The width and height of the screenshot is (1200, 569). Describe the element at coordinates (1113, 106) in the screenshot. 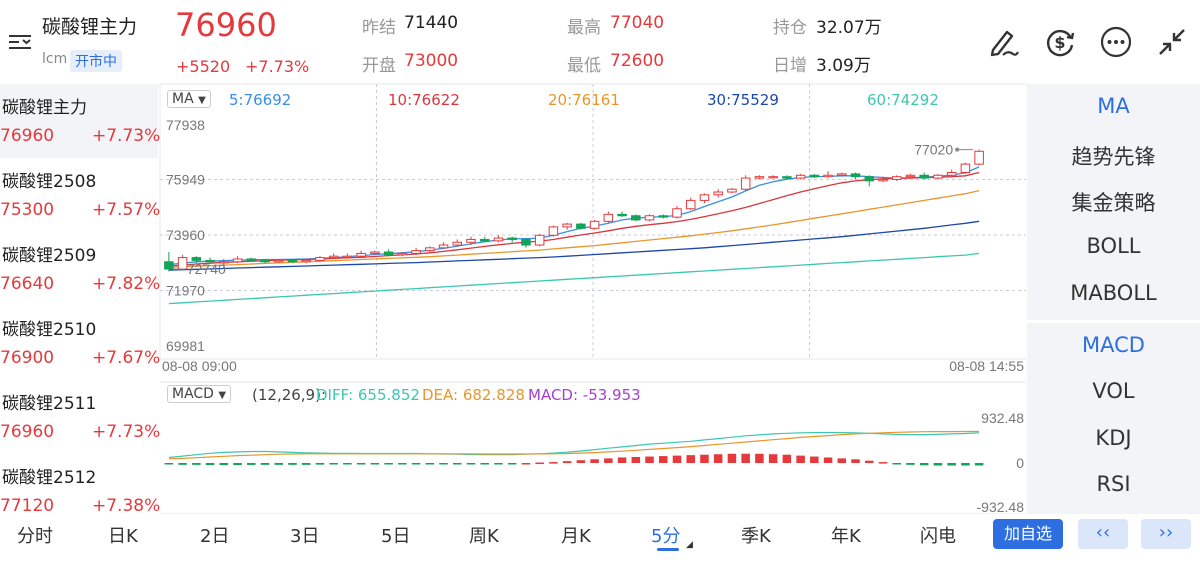

I see `indicator-ma: MA` at that location.